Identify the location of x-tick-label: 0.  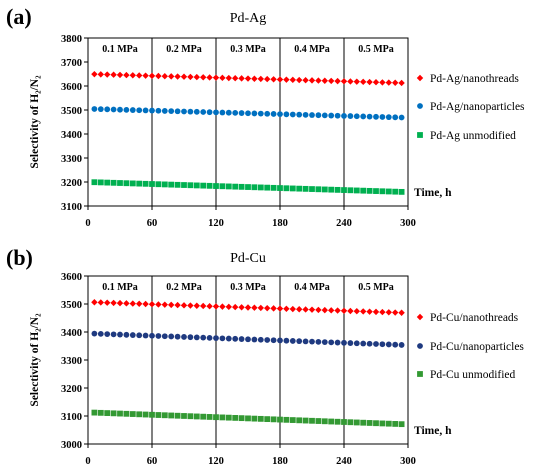
(87, 223).